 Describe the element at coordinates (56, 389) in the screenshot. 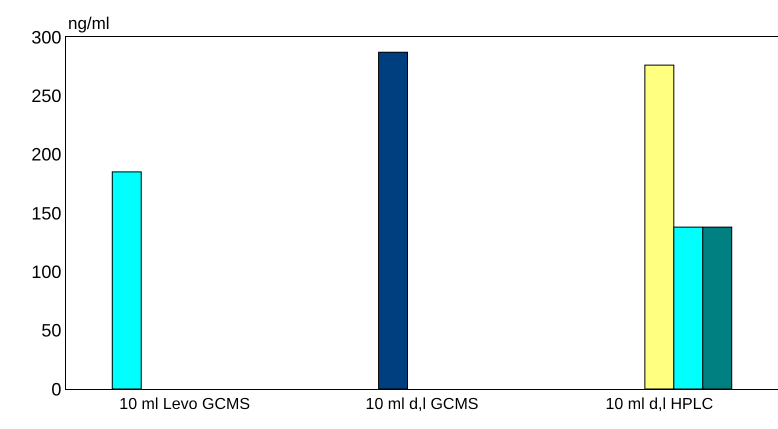

I see `y-tick-label: 0` at that location.